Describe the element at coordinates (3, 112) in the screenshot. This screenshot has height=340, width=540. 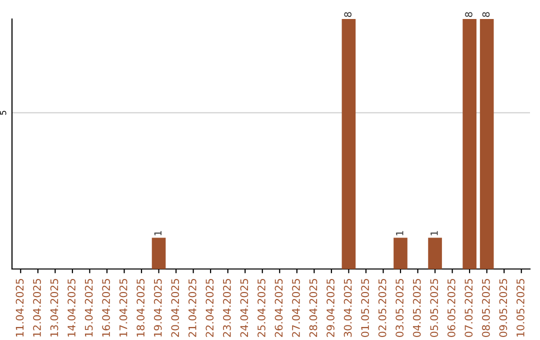
I see `y-tick-label: 5` at that location.